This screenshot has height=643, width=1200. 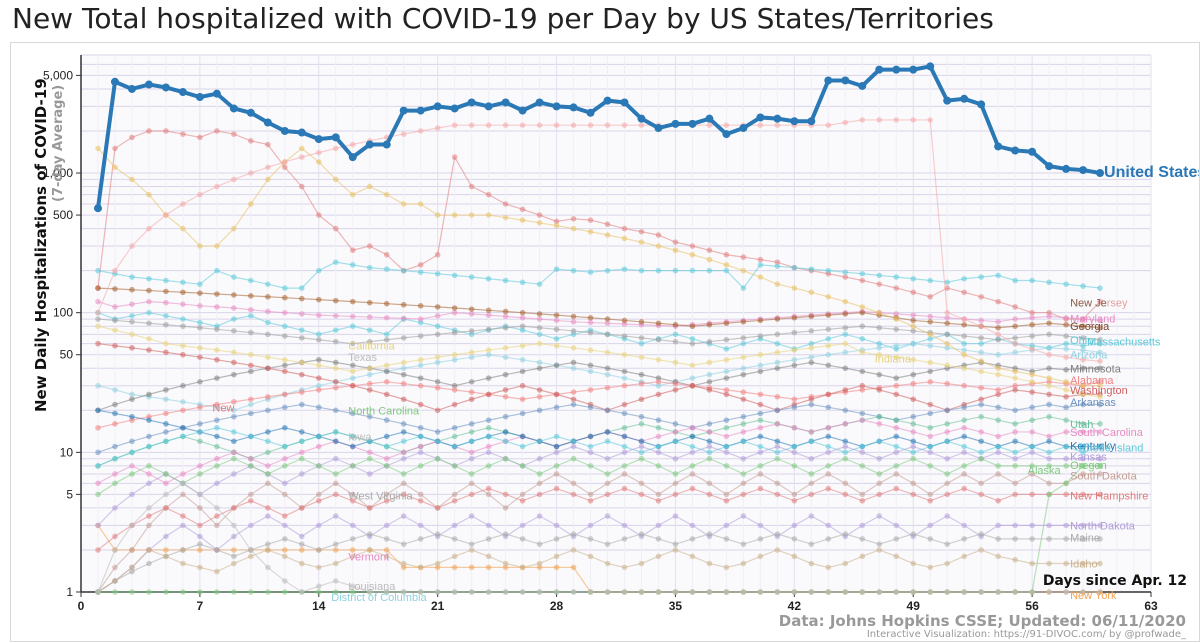 I want to click on y-tick-label: 5, so click(x=69, y=494).